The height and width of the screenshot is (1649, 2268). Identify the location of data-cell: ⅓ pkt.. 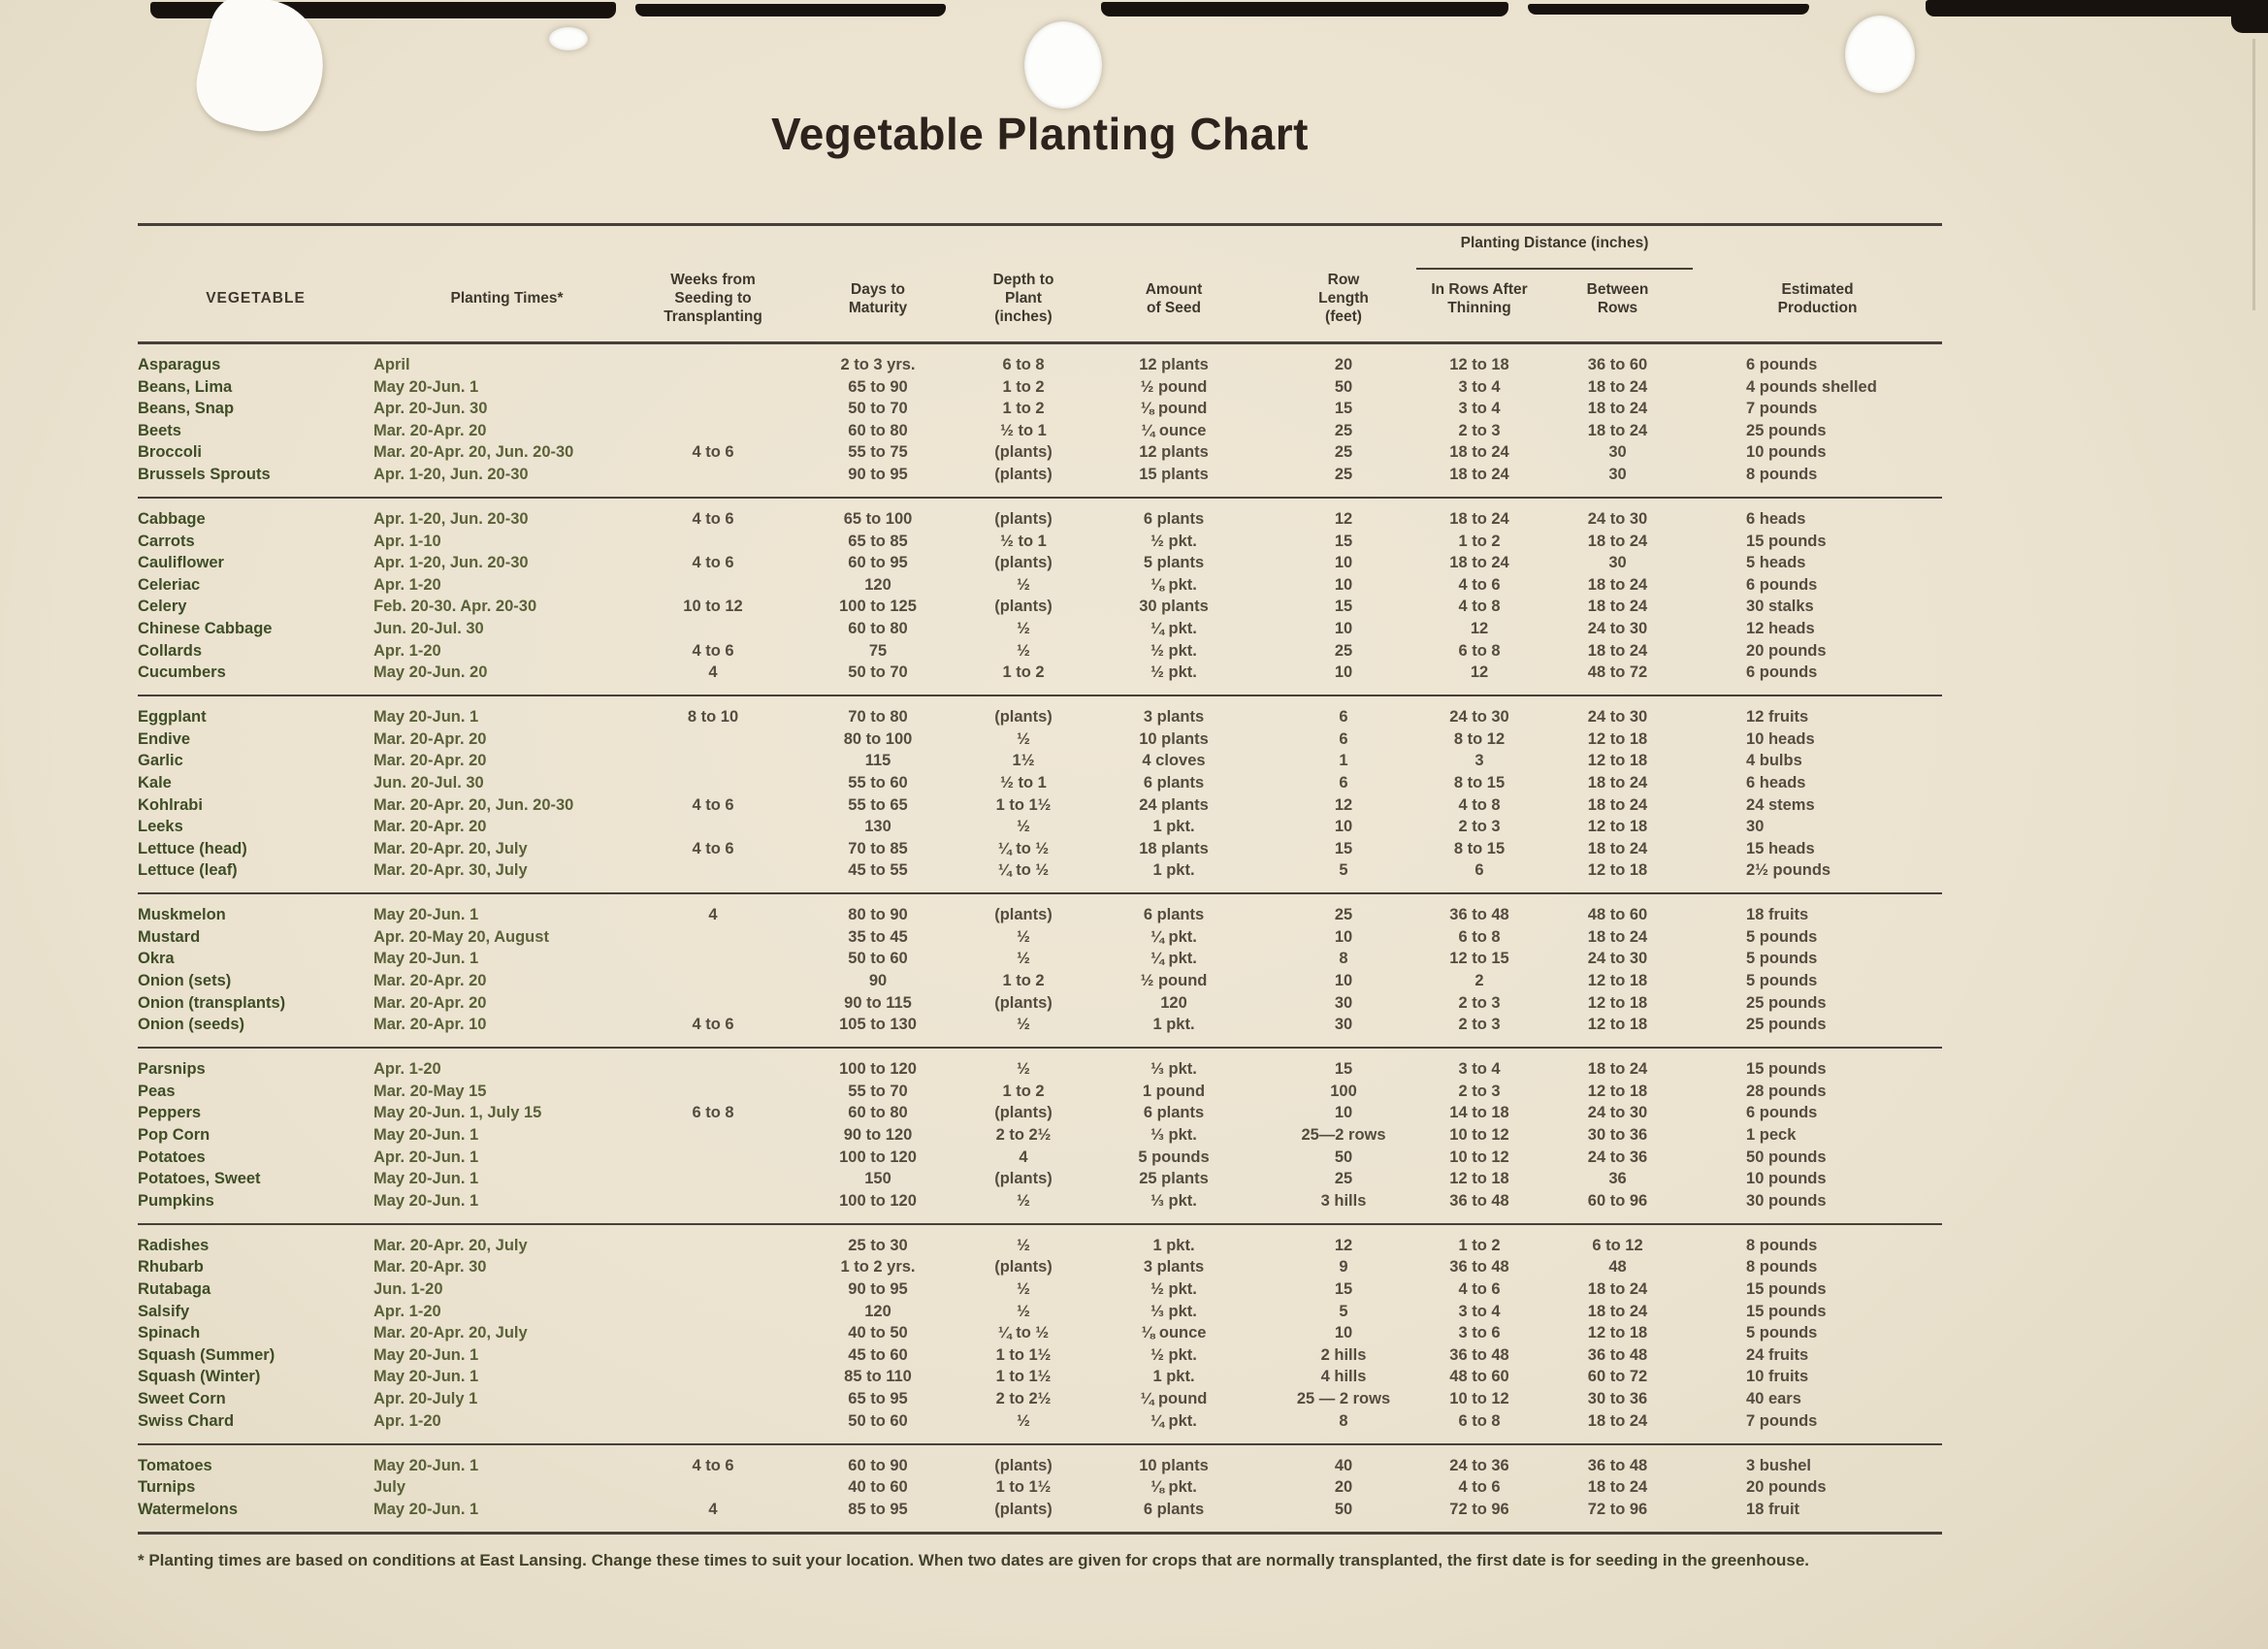
(1173, 1200).